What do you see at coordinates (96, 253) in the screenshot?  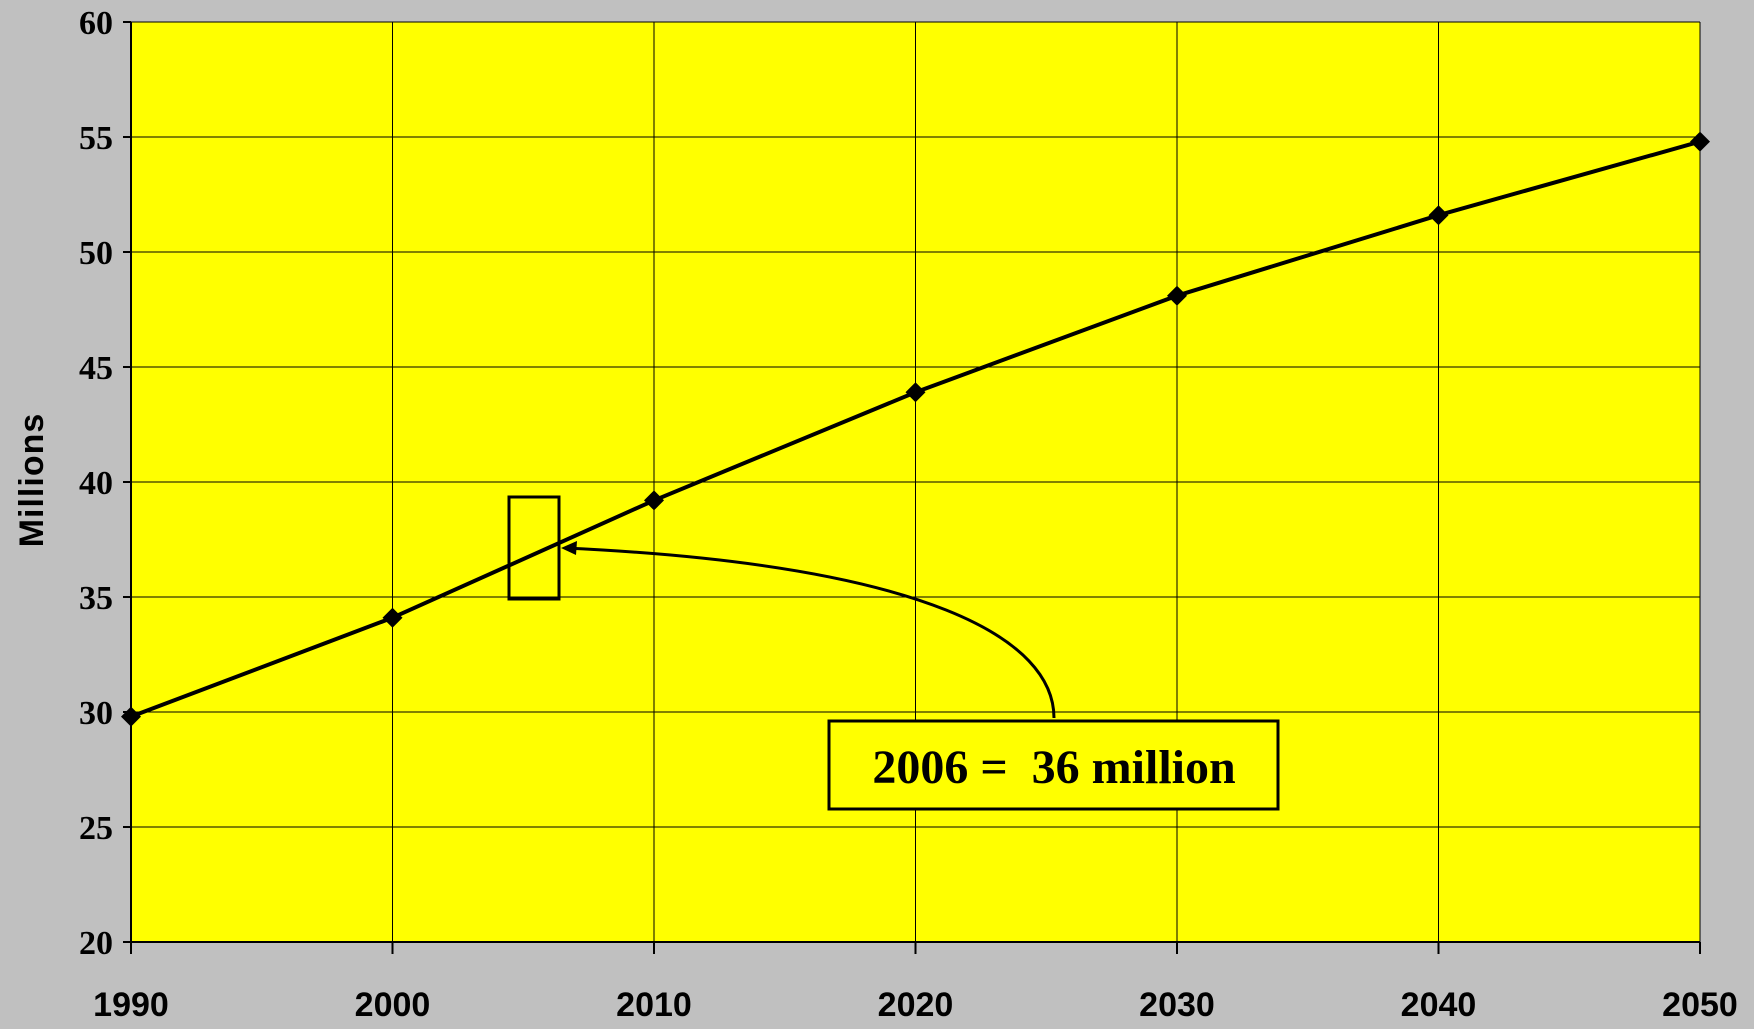 I see `y-tick-label: 50` at bounding box center [96, 253].